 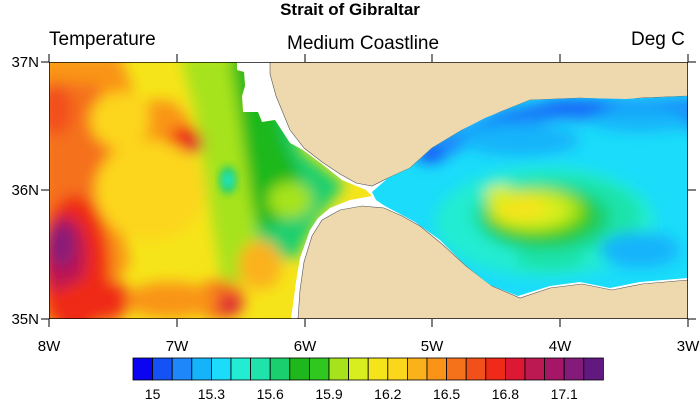 I want to click on labelbar-label: 15.3, so click(x=211, y=394).